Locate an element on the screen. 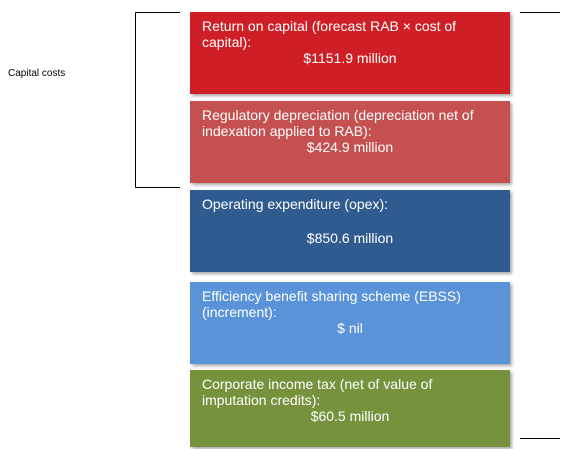  block-amount: $60.5 million is located at coordinates (350, 416).